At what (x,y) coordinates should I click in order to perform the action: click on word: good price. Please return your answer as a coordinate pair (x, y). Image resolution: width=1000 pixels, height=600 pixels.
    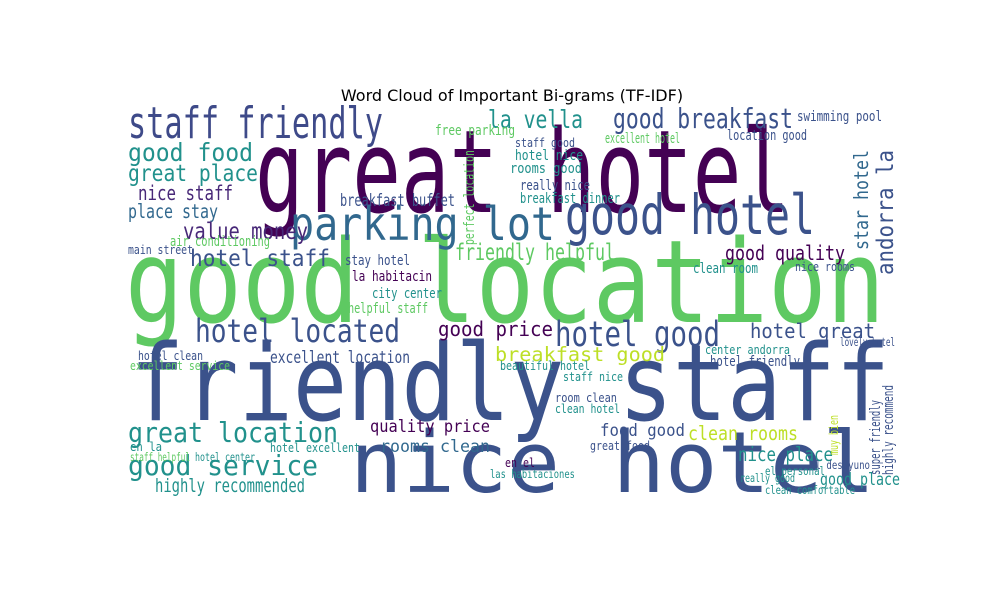
    Looking at the image, I should click on (495, 329).